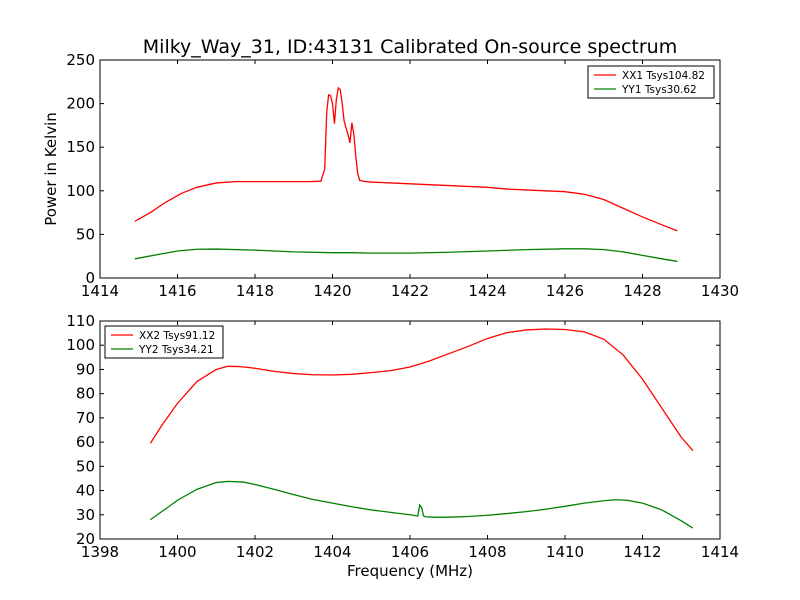 This screenshot has width=800, height=600. I want to click on y-tick-label: 0, so click(90, 278).